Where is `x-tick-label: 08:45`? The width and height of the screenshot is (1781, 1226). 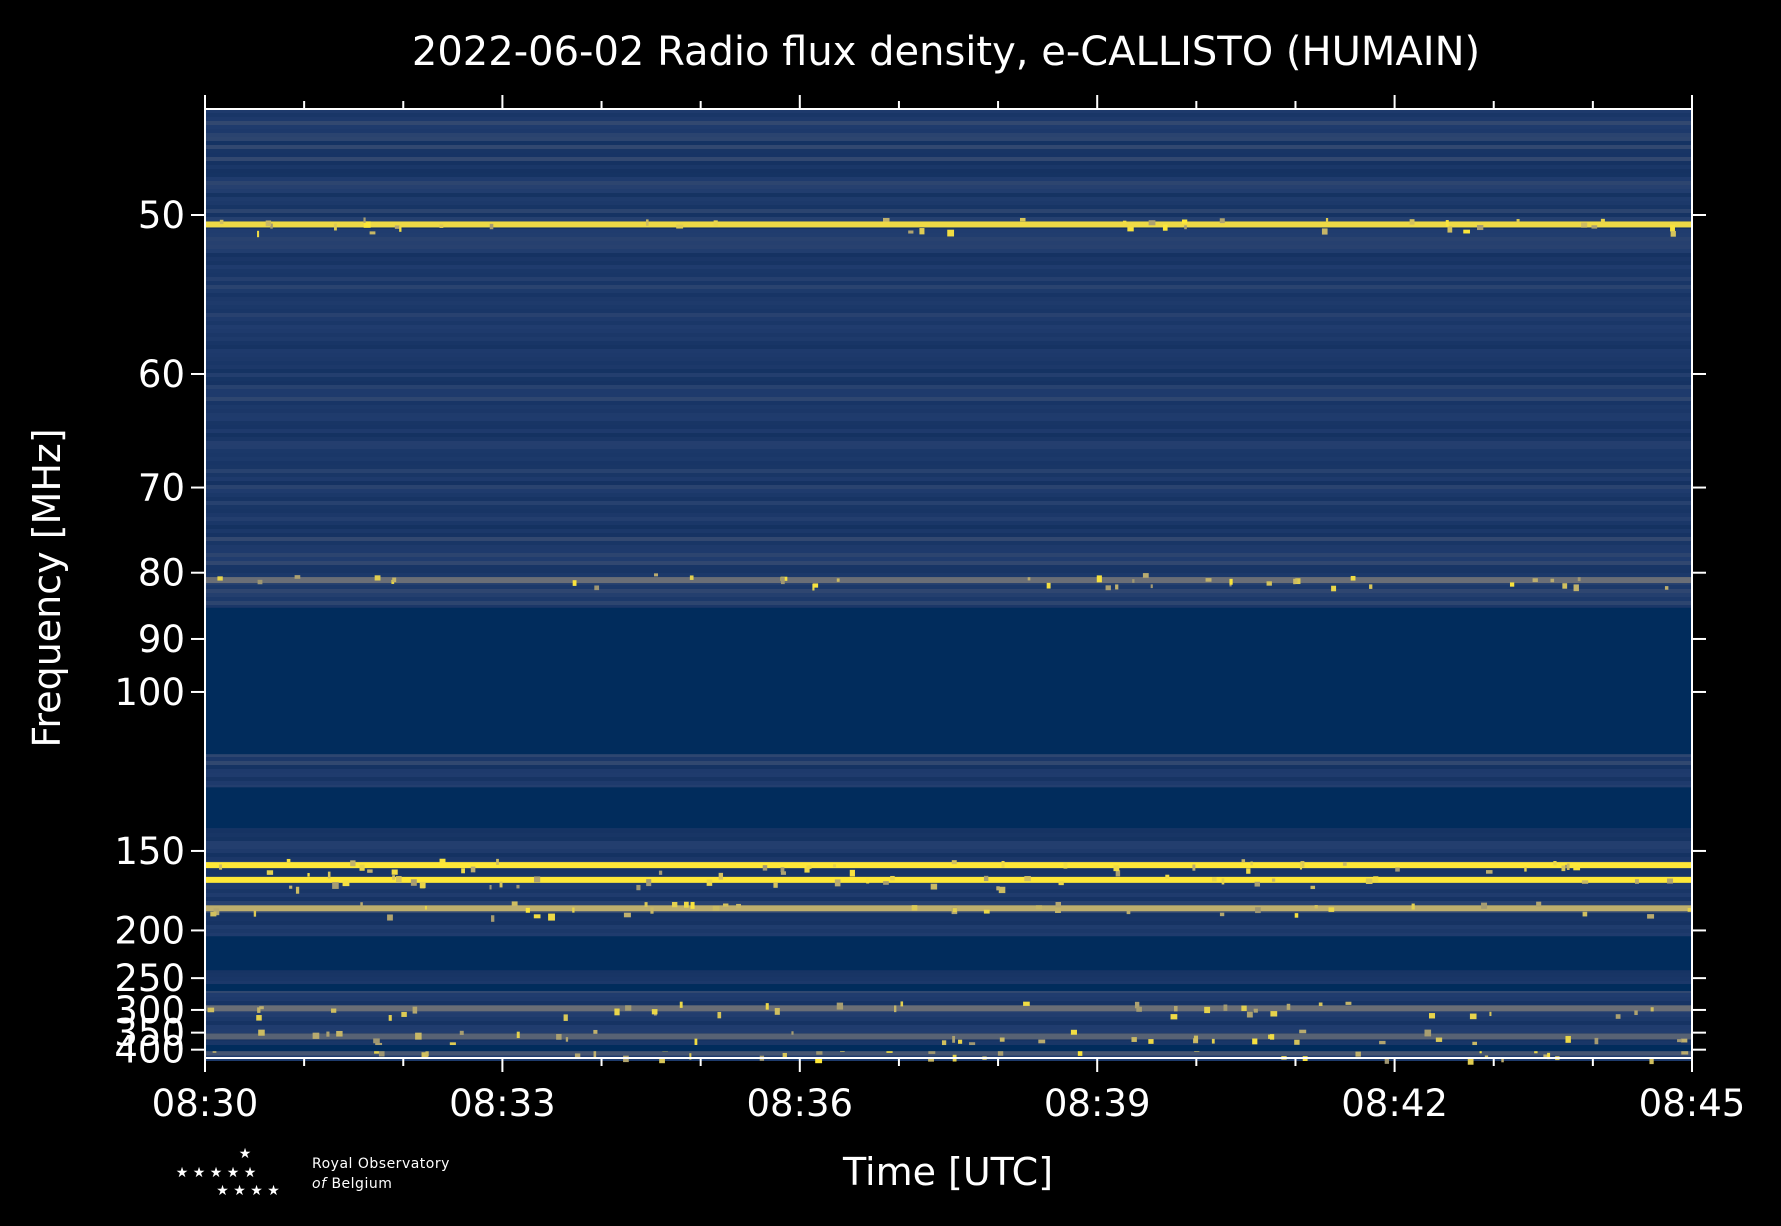
x-tick-label: 08:45 is located at coordinates (1692, 1103).